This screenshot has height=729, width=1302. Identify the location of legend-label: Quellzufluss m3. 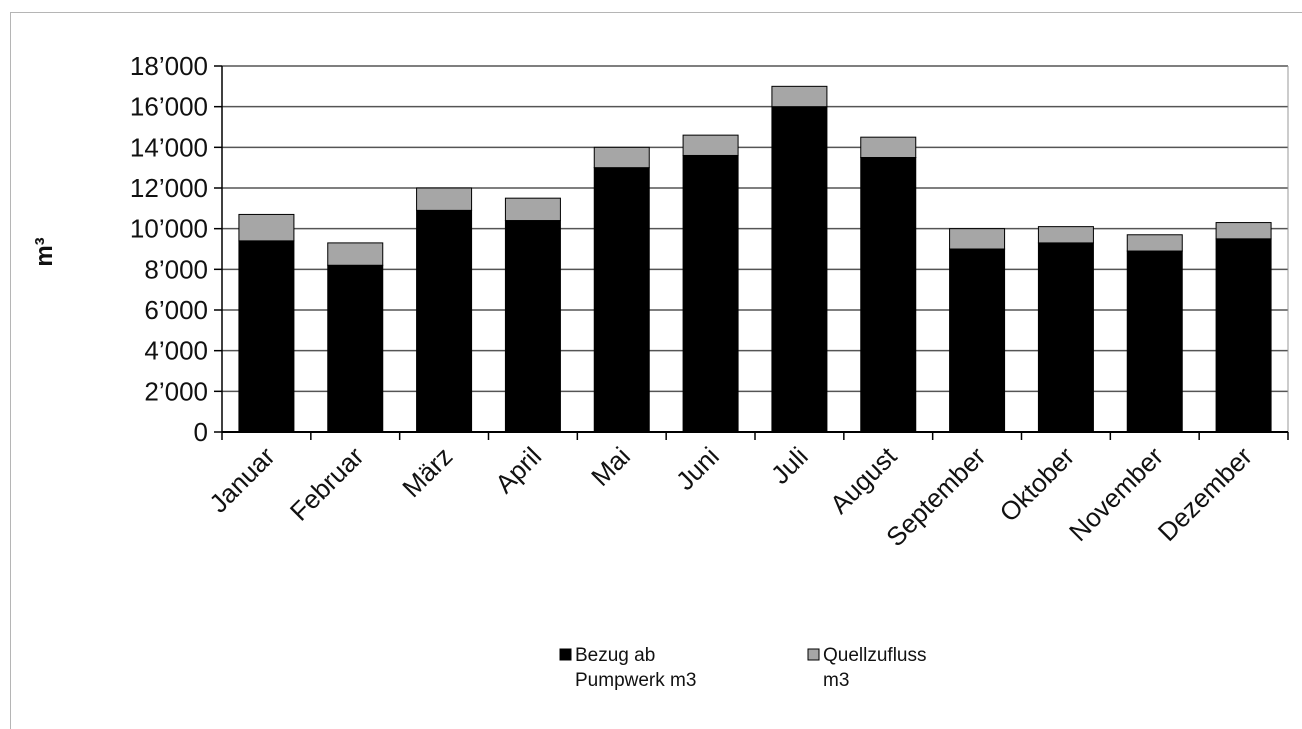
(875, 668).